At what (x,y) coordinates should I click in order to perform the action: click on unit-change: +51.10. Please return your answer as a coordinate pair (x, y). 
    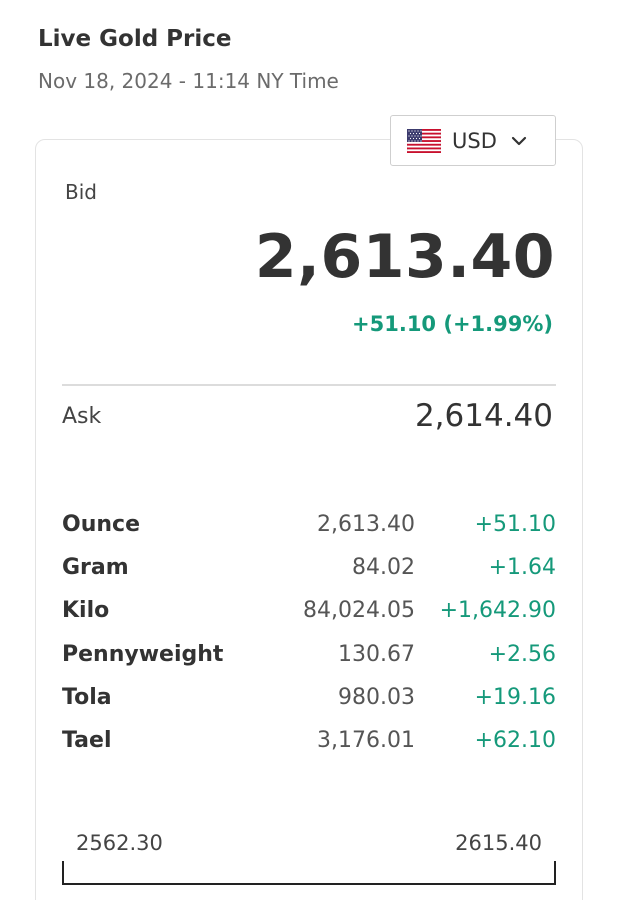
    Looking at the image, I should click on (515, 524).